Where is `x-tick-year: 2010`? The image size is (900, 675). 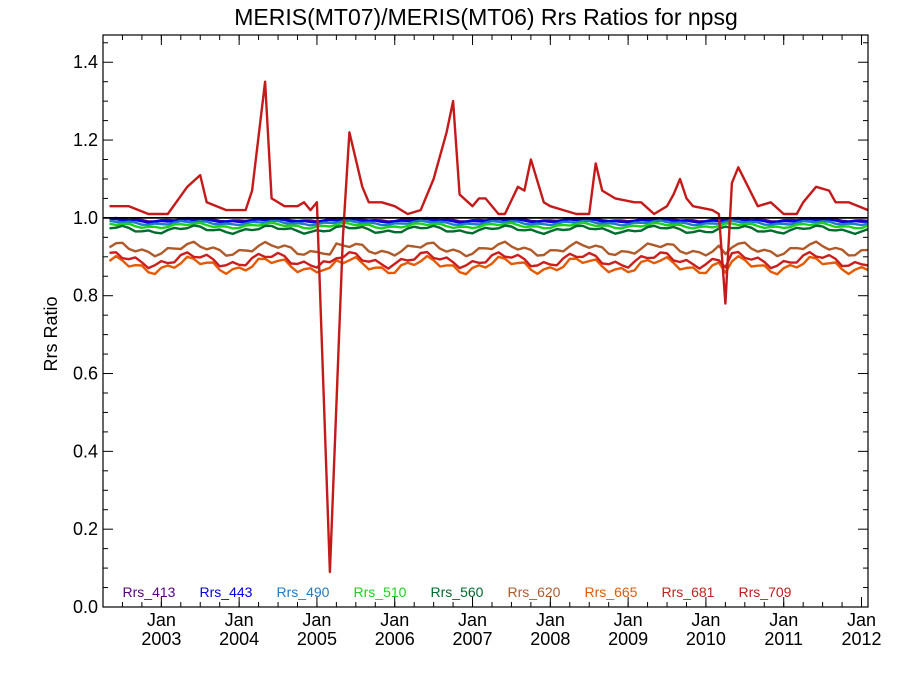
x-tick-year: 2010 is located at coordinates (706, 639).